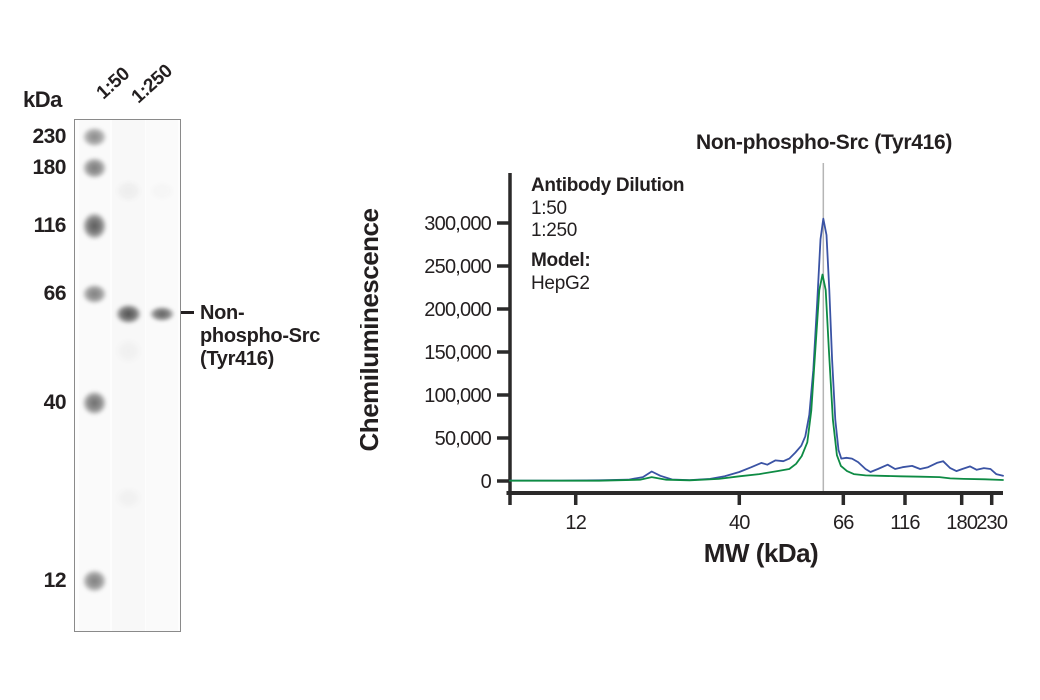  Describe the element at coordinates (575, 523) in the screenshot. I see `x-tick-label: 12` at that location.